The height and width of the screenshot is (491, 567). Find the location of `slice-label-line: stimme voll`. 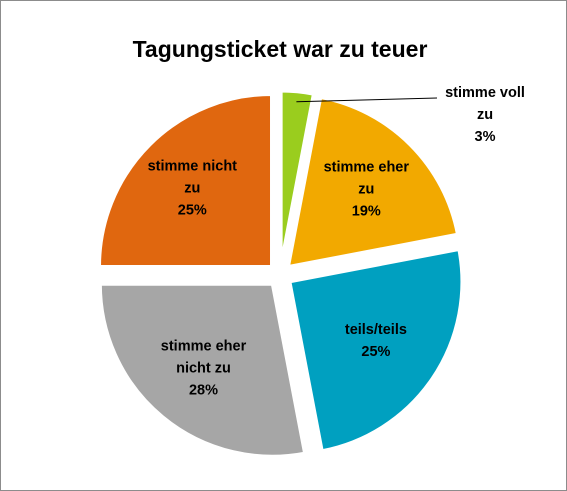

slice-label-line: stimme voll is located at coordinates (485, 93).